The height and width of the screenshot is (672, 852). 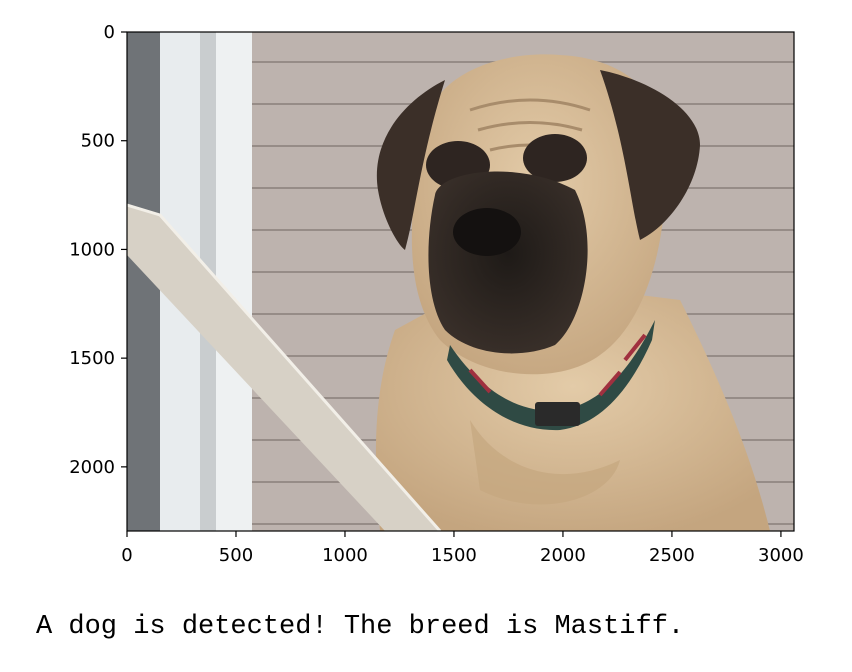 I want to click on x-axis: 0 500 1000 1500 2000 2500 3000, so click(x=462, y=548).